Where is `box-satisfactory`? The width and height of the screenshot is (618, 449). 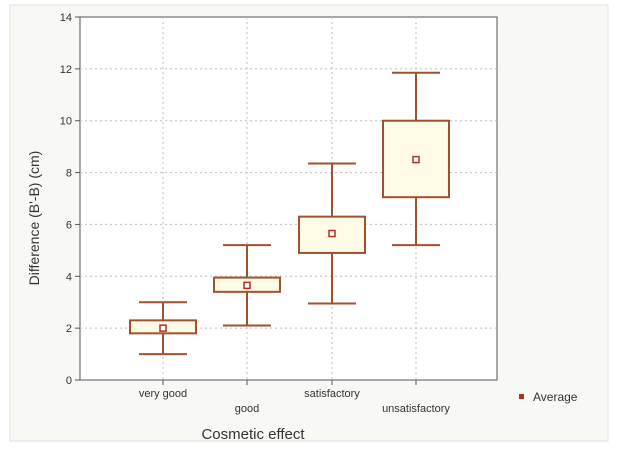
box-satisfactory is located at coordinates (332, 233).